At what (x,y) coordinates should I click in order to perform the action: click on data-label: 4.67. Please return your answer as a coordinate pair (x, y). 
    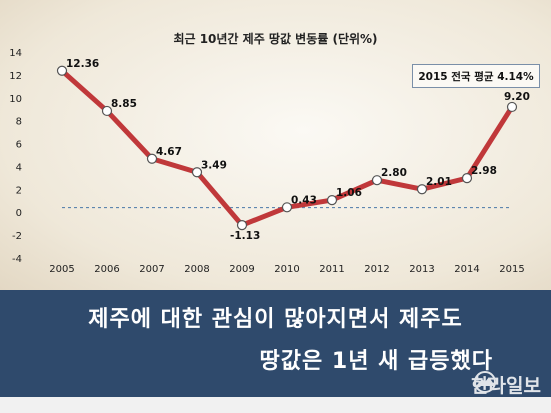
    Looking at the image, I should click on (169, 152).